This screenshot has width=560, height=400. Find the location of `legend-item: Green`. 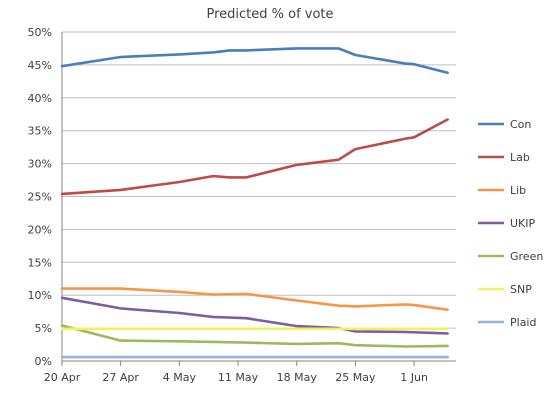

legend-item: Green is located at coordinates (510, 256).